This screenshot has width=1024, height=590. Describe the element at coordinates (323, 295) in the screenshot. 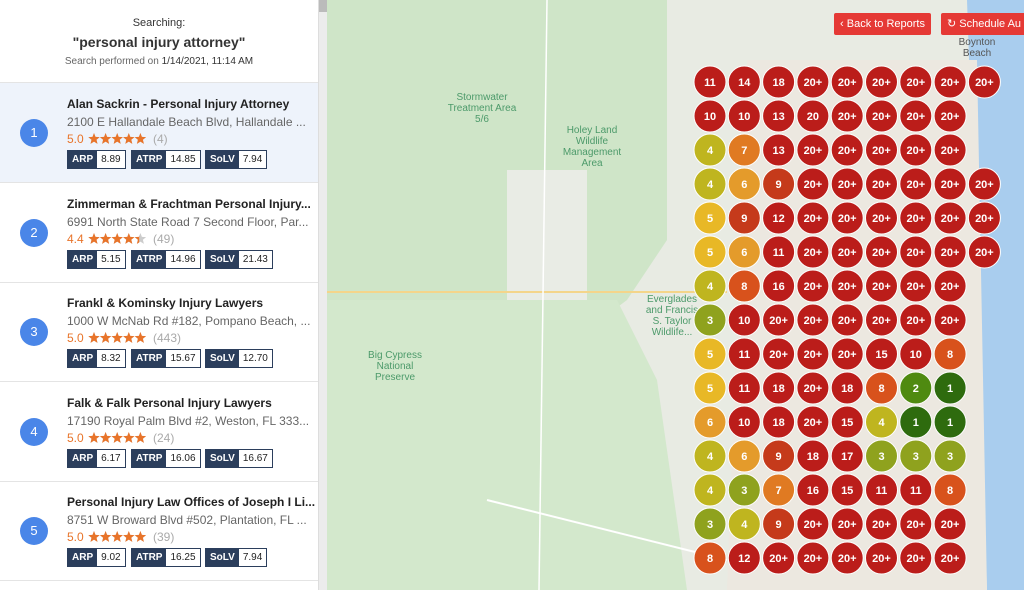

I see `scrollbar` at that location.